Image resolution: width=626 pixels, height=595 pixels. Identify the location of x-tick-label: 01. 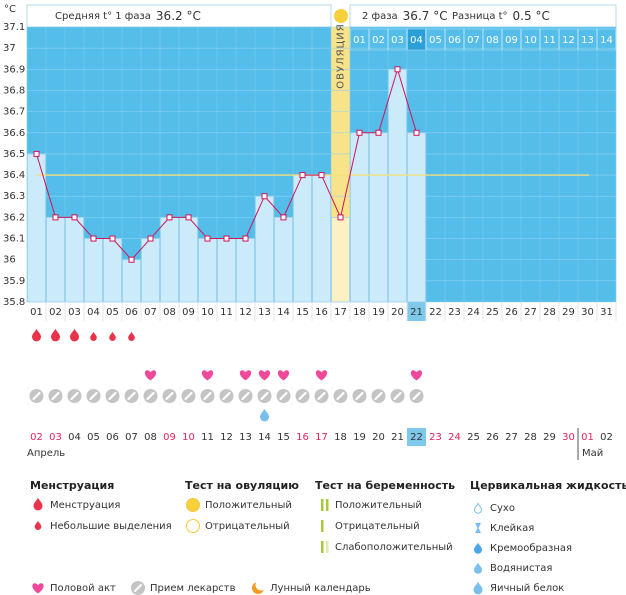
(36, 312).